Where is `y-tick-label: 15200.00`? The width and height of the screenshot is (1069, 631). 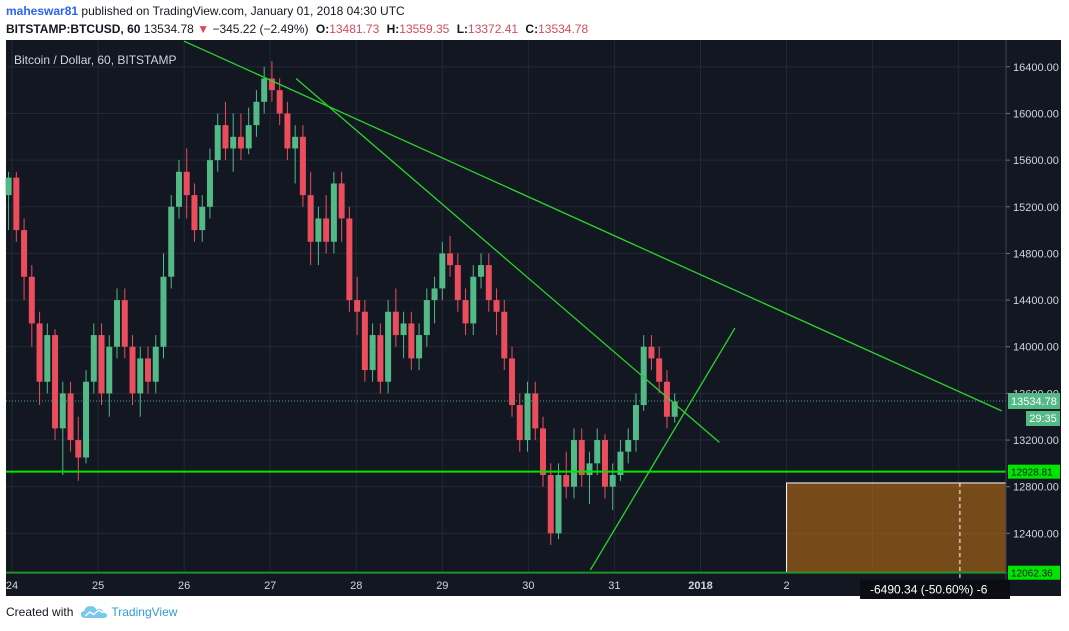
y-tick-label: 15200.00 is located at coordinates (1036, 208).